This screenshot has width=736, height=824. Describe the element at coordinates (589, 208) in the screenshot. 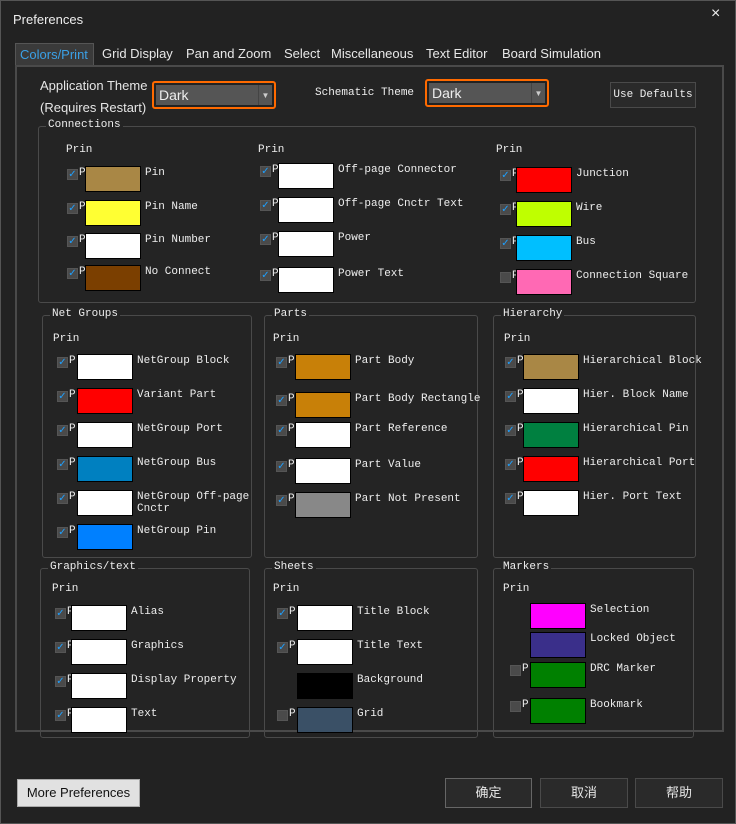

I see `color-item-label: Wire` at that location.